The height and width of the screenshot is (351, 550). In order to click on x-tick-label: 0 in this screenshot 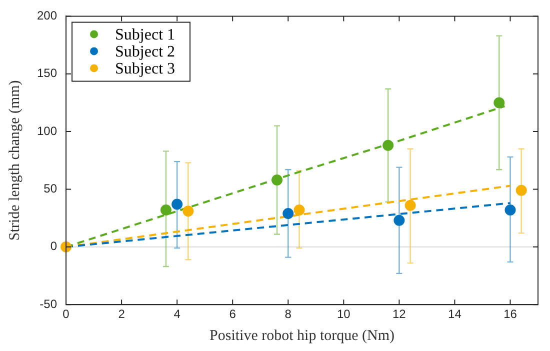, I will do `click(66, 314)`.